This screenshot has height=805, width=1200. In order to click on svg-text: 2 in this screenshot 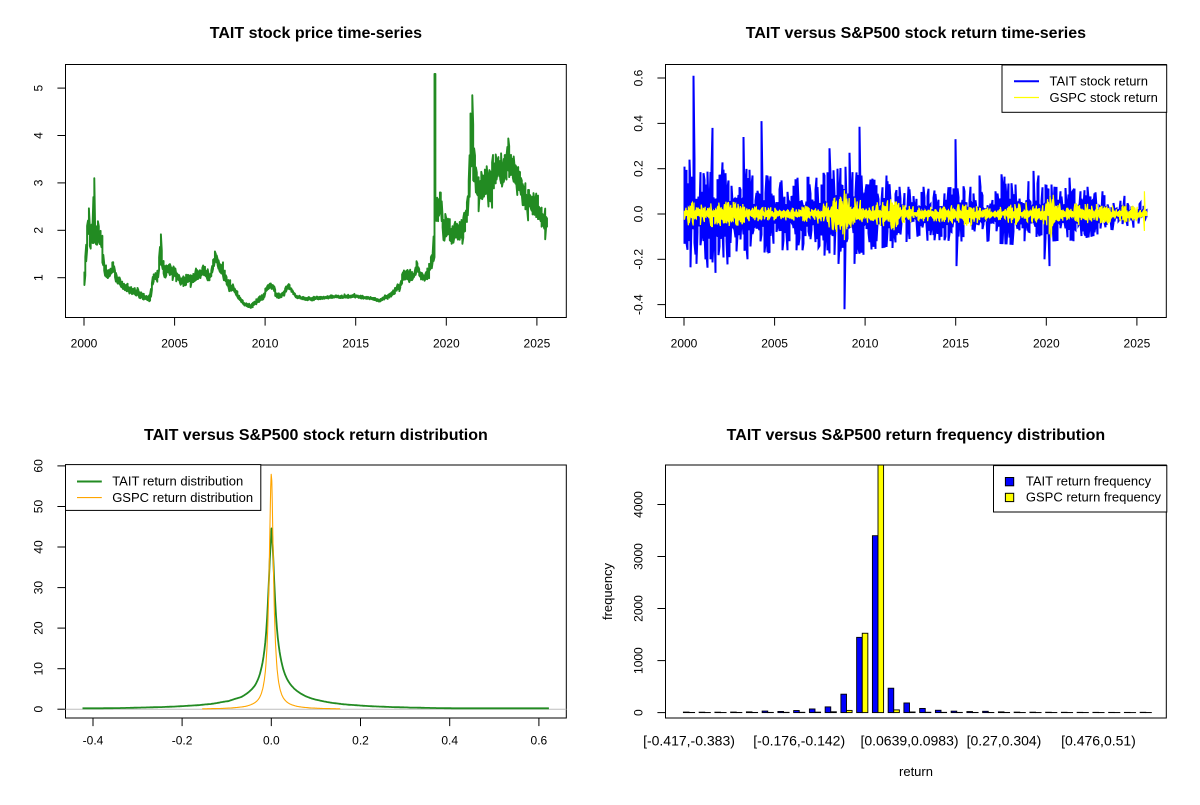, I will do `click(39, 230)`.